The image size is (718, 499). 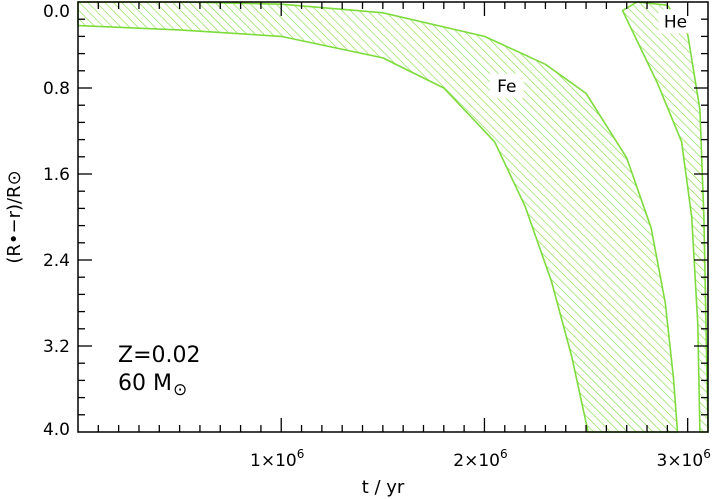 What do you see at coordinates (56, 347) in the screenshot?
I see `y-tick-label: 3.2` at bounding box center [56, 347].